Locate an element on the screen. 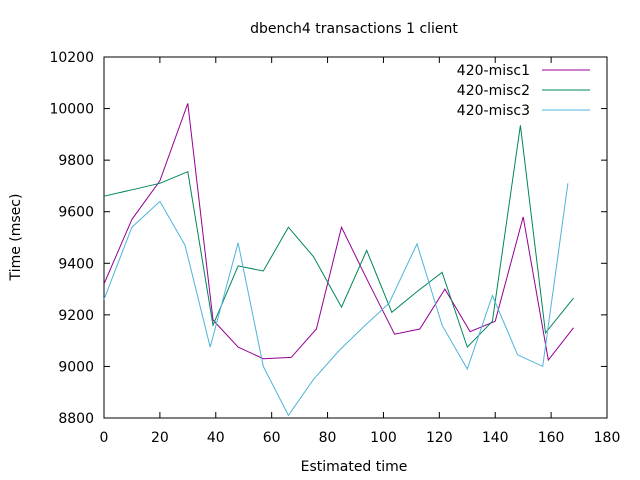 The height and width of the screenshot is (480, 640). y-tick-label: 9000 is located at coordinates (76, 367).